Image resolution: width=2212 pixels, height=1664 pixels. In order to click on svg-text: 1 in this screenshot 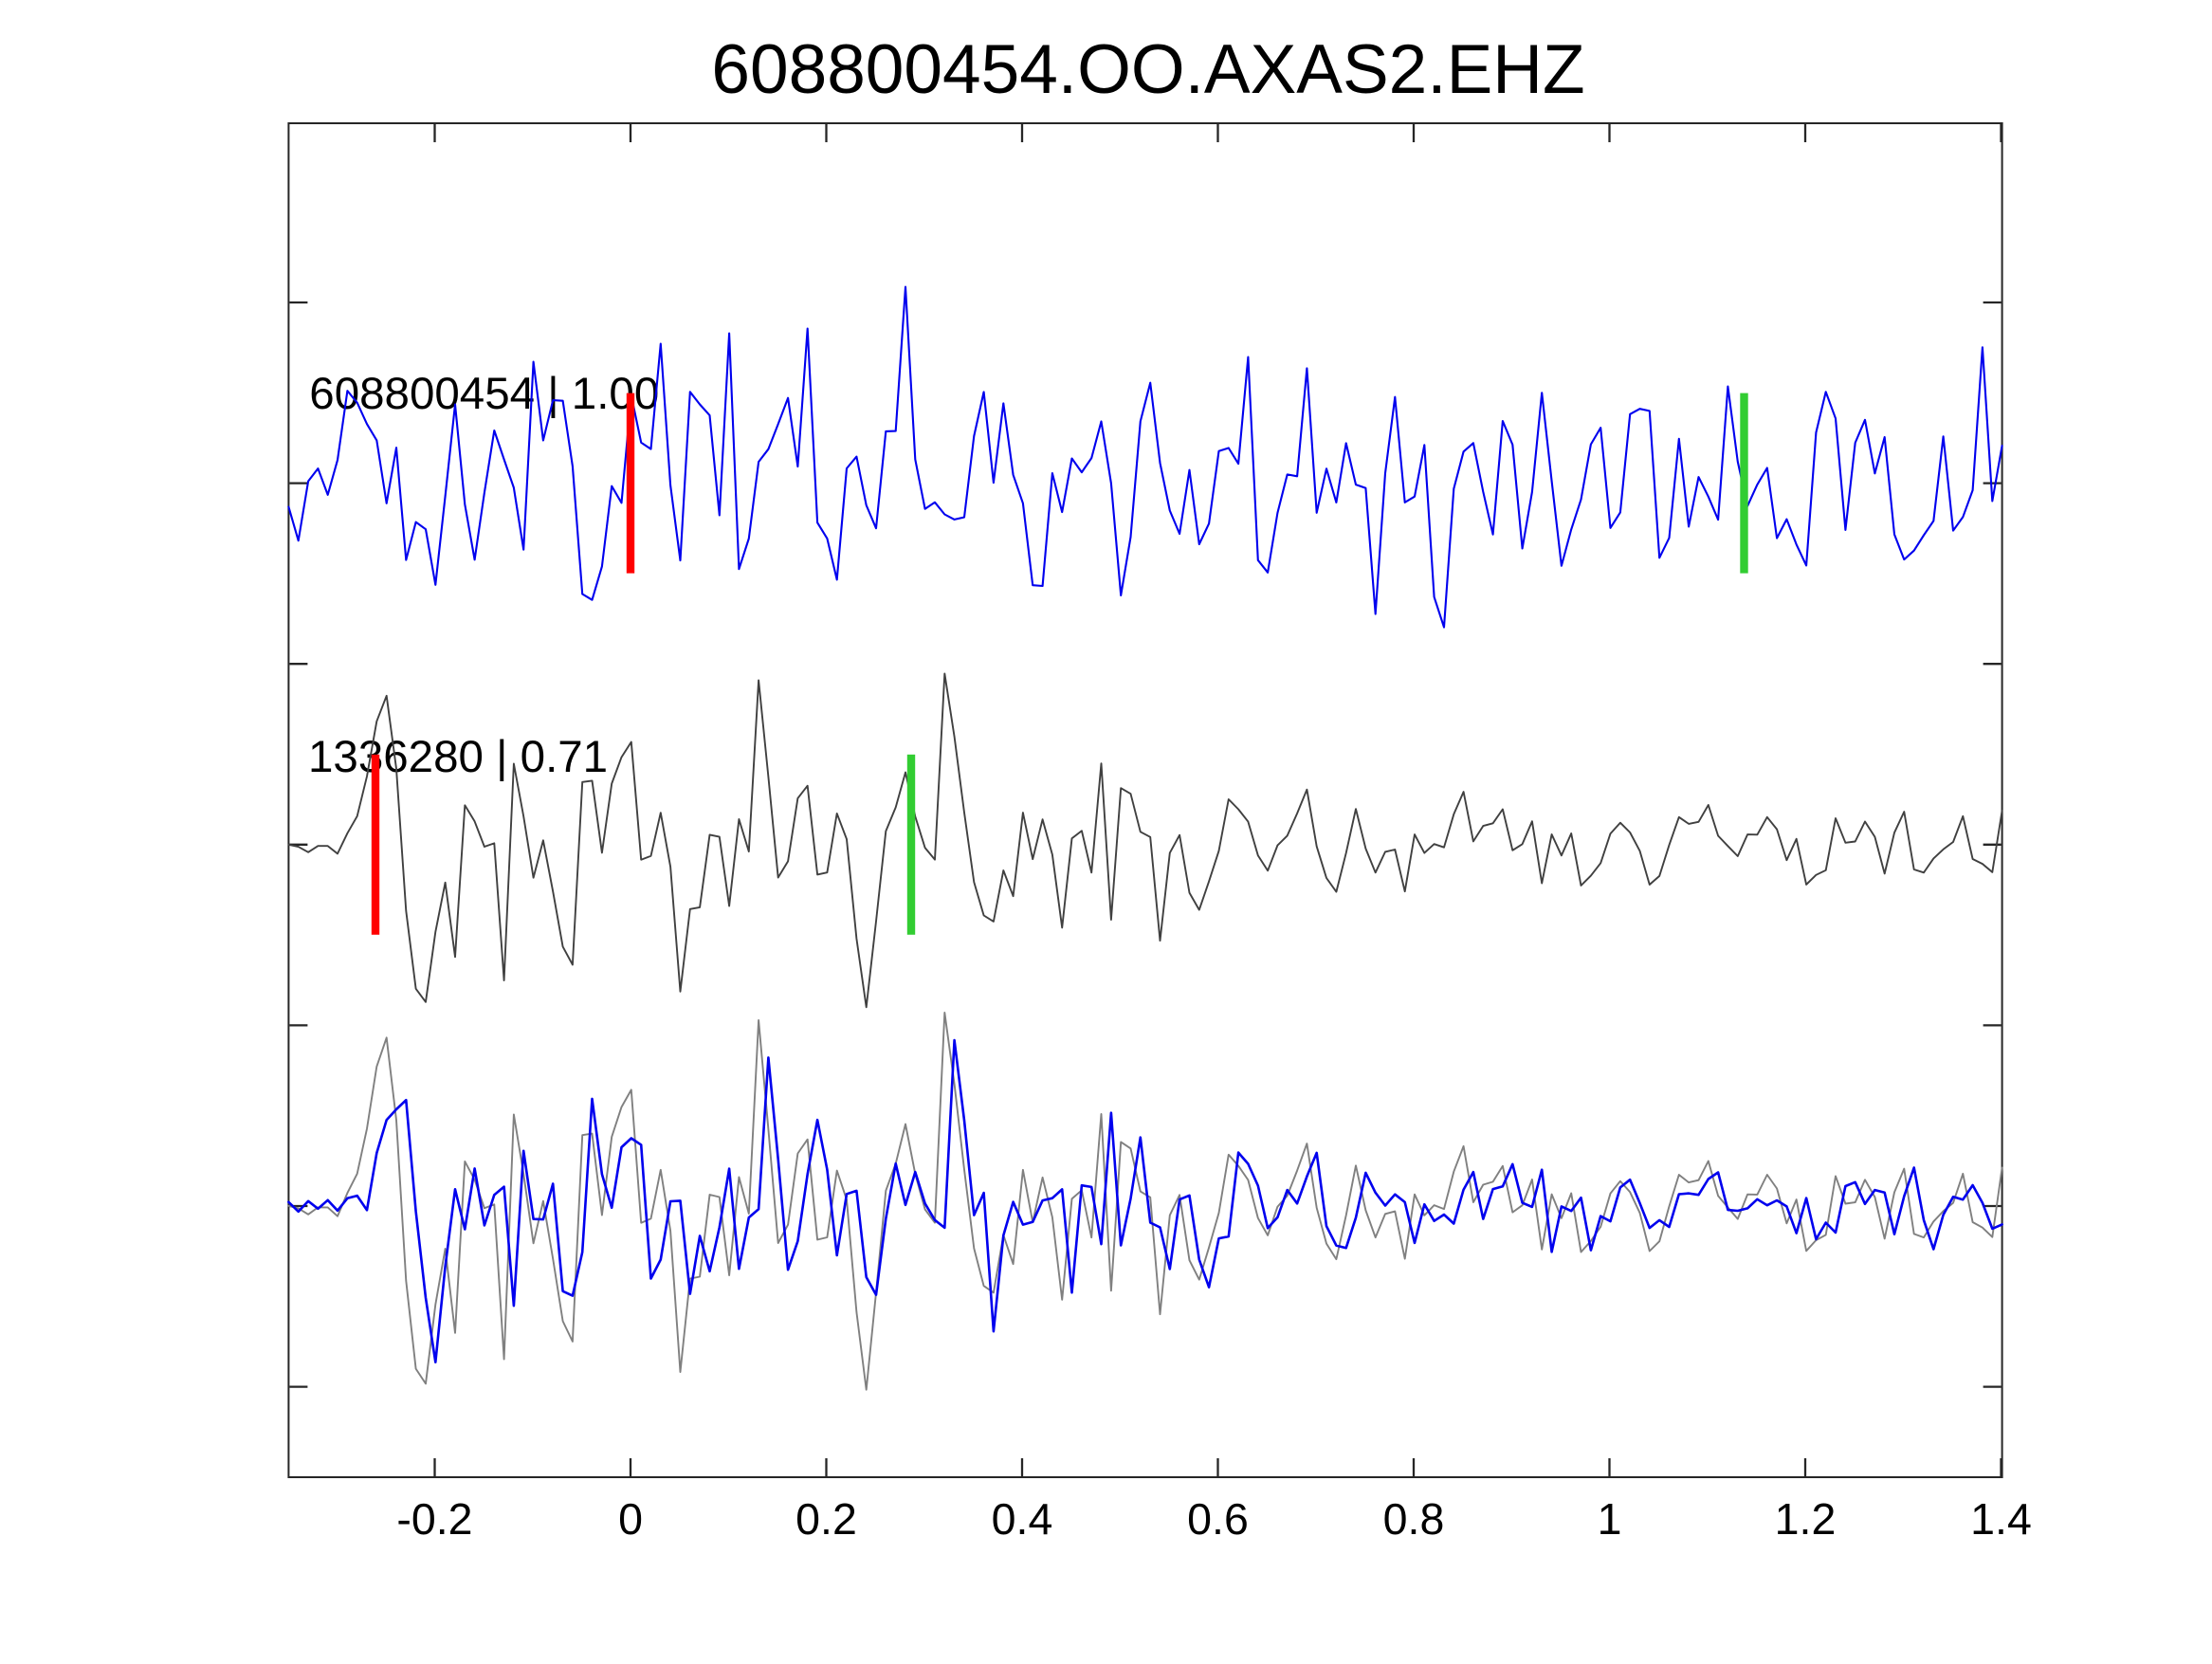, I will do `click(1610, 1519)`.